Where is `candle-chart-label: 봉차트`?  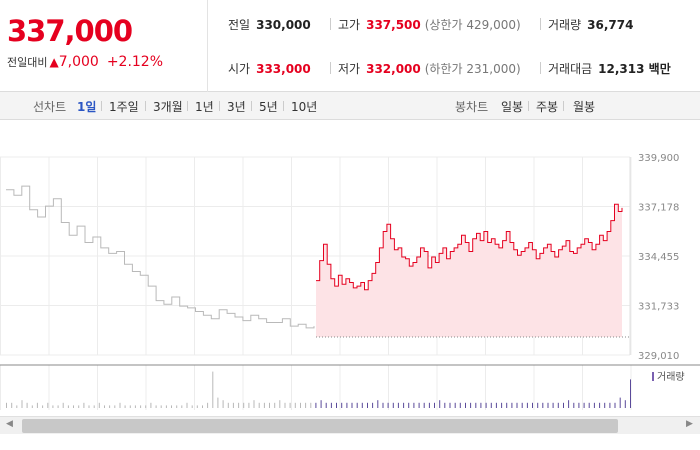
candle-chart-label: 봉차트 is located at coordinates (472, 107).